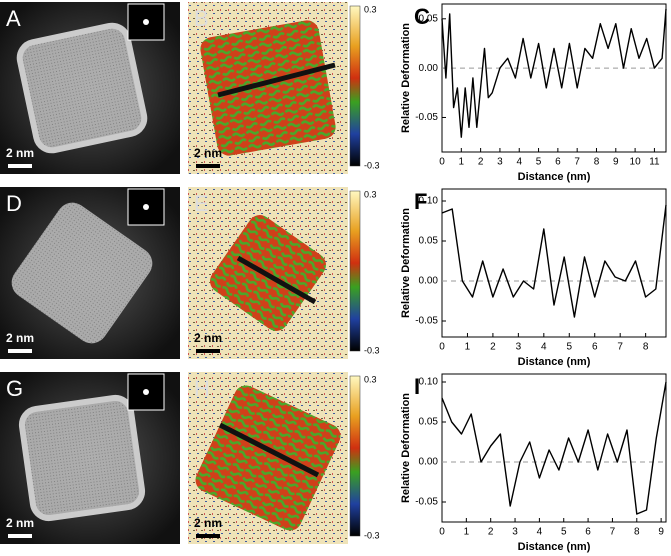  I want to click on panel-label: E, so click(201, 203).